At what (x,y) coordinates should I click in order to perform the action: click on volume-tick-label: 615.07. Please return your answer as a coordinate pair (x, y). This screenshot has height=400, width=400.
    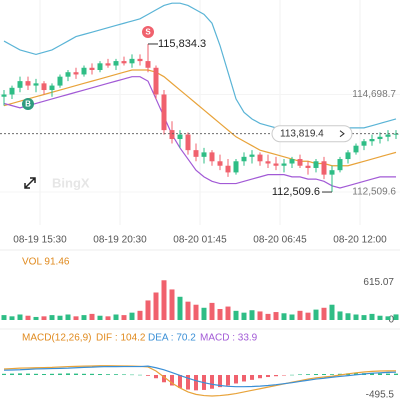
    Looking at the image, I should click on (378, 282).